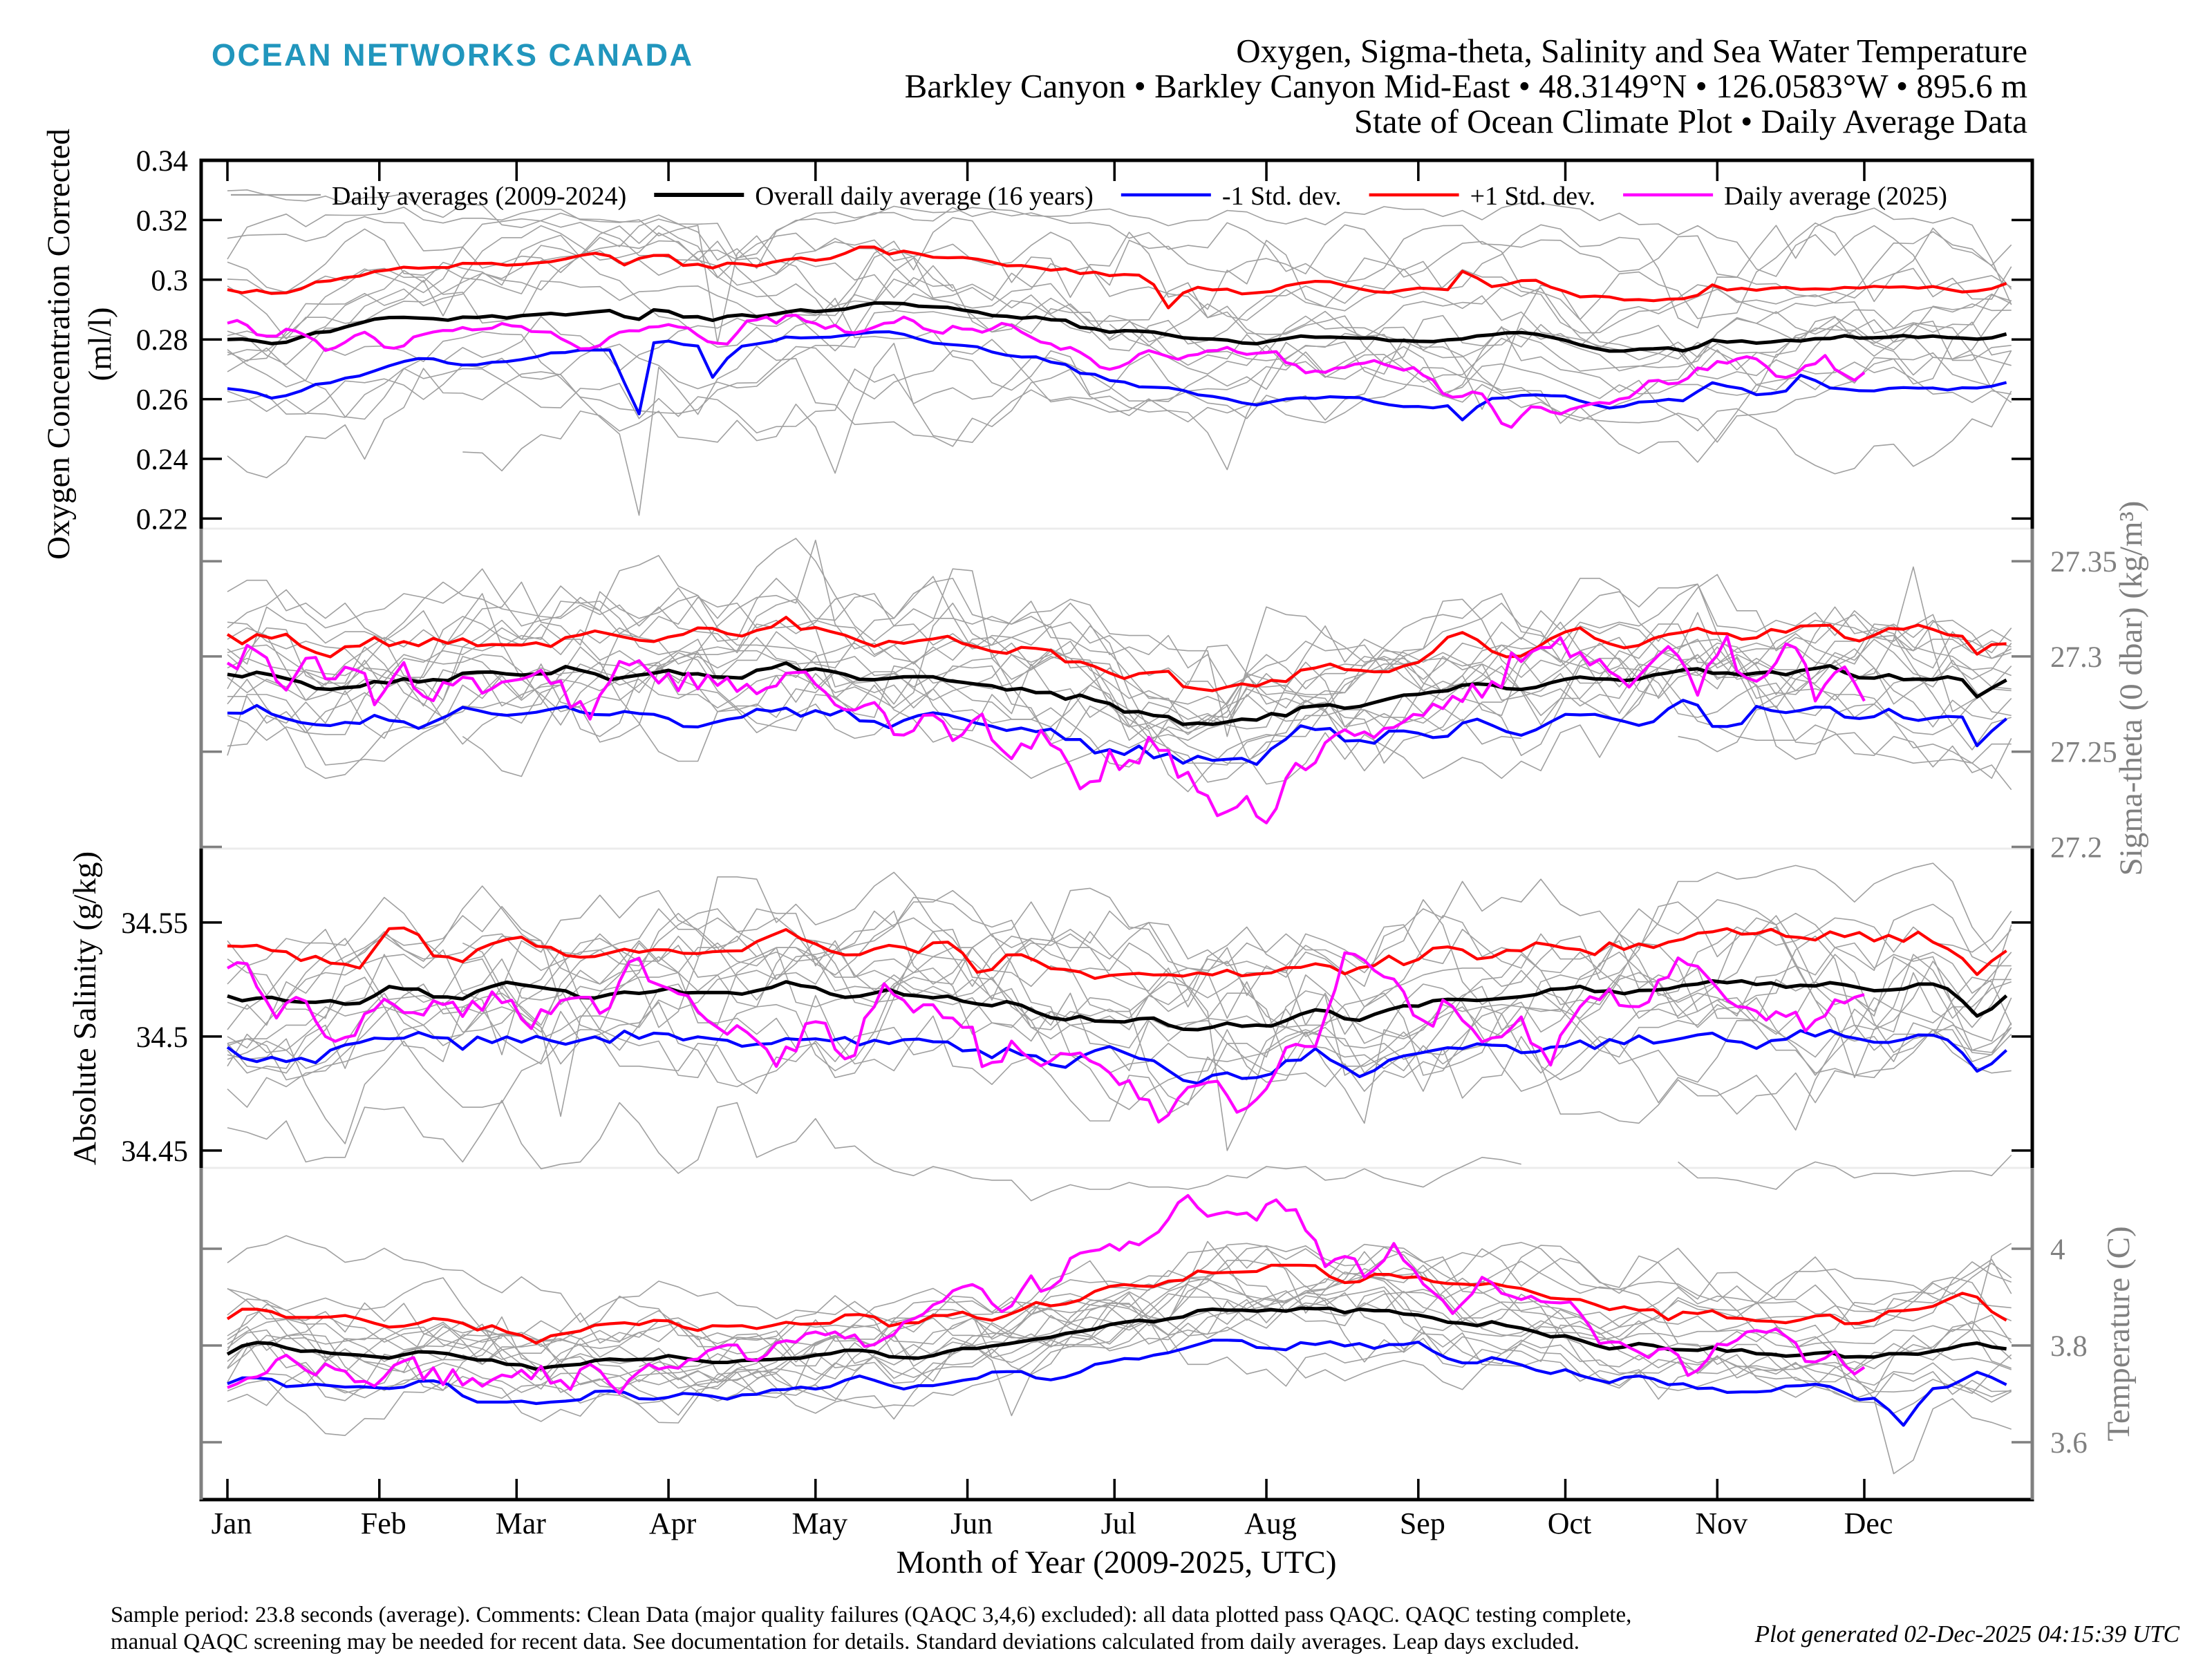 The width and height of the screenshot is (2212, 1662). What do you see at coordinates (1570, 1524) in the screenshot?
I see `x-tick-label-month: Oct` at bounding box center [1570, 1524].